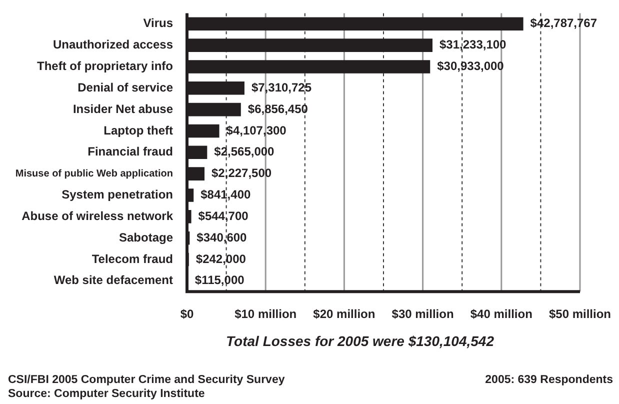 The height and width of the screenshot is (404, 619). What do you see at coordinates (256, 130) in the screenshot?
I see `data-label: $4,107,300` at bounding box center [256, 130].